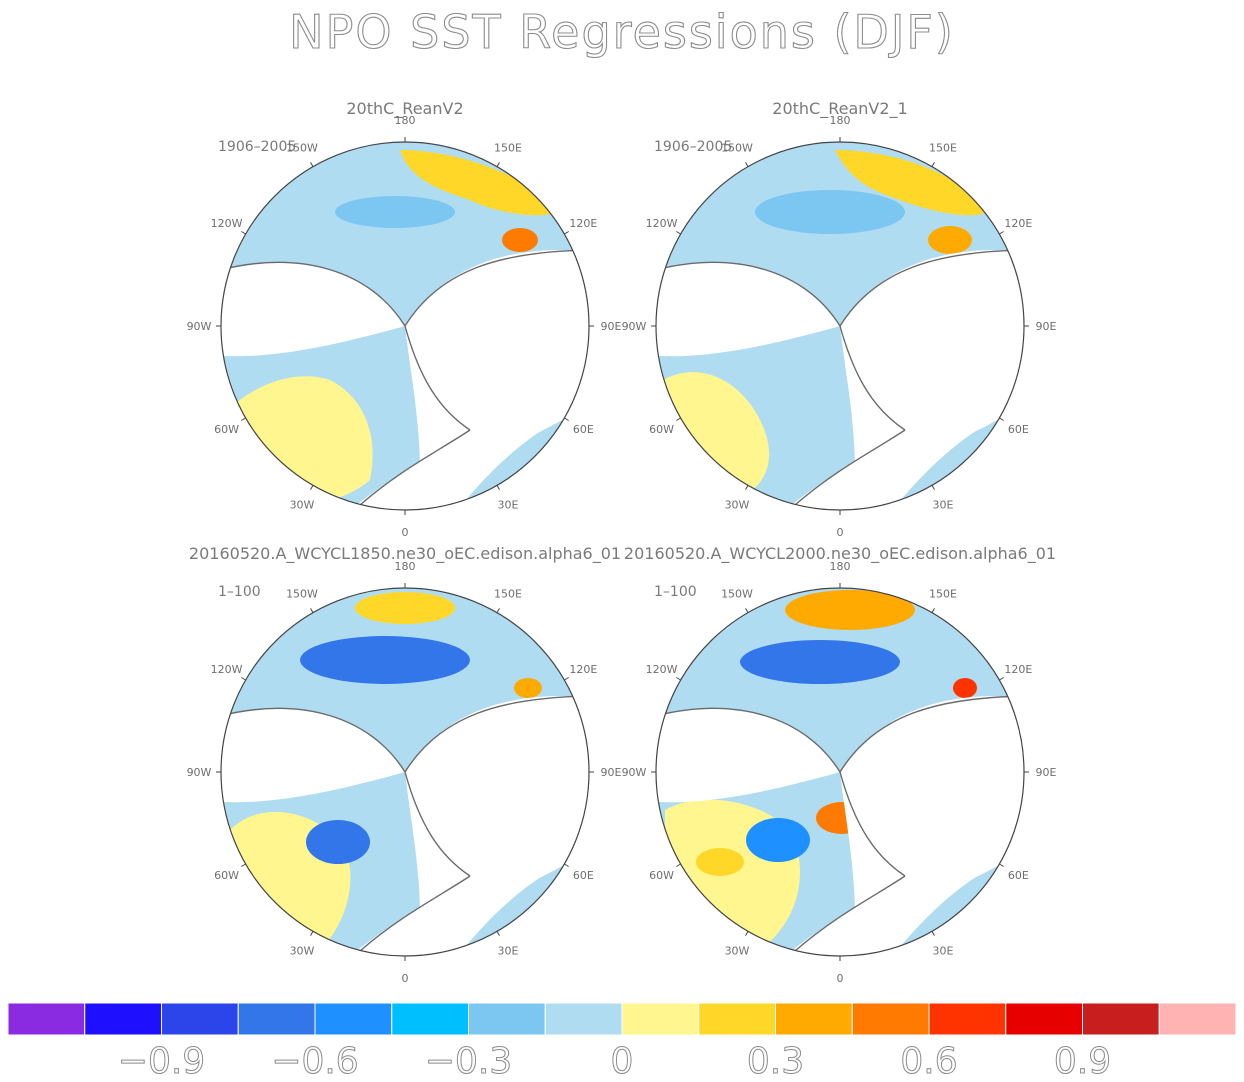 Image resolution: width=1244 pixels, height=1082 pixels. Describe the element at coordinates (622, 1061) in the screenshot. I see `colorbar-tick-label: 0` at that location.